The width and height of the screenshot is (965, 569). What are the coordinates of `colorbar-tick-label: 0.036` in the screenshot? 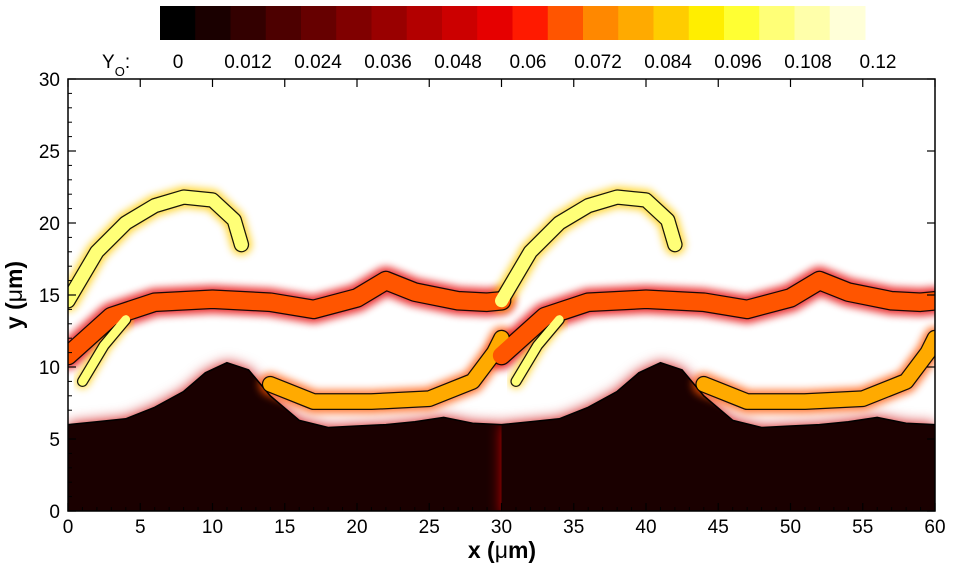 It's located at (388, 62).